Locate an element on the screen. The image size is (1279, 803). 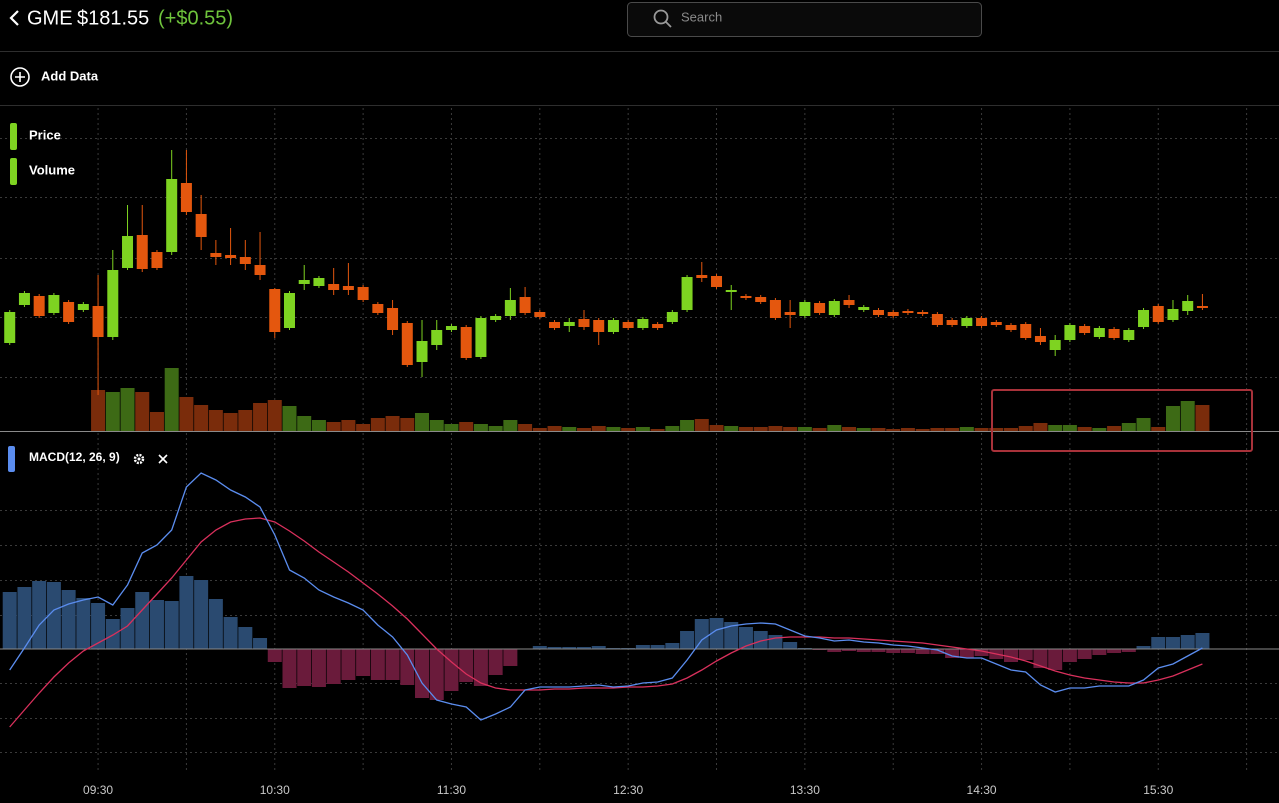
add-data-button: Add Data is located at coordinates (54, 77).